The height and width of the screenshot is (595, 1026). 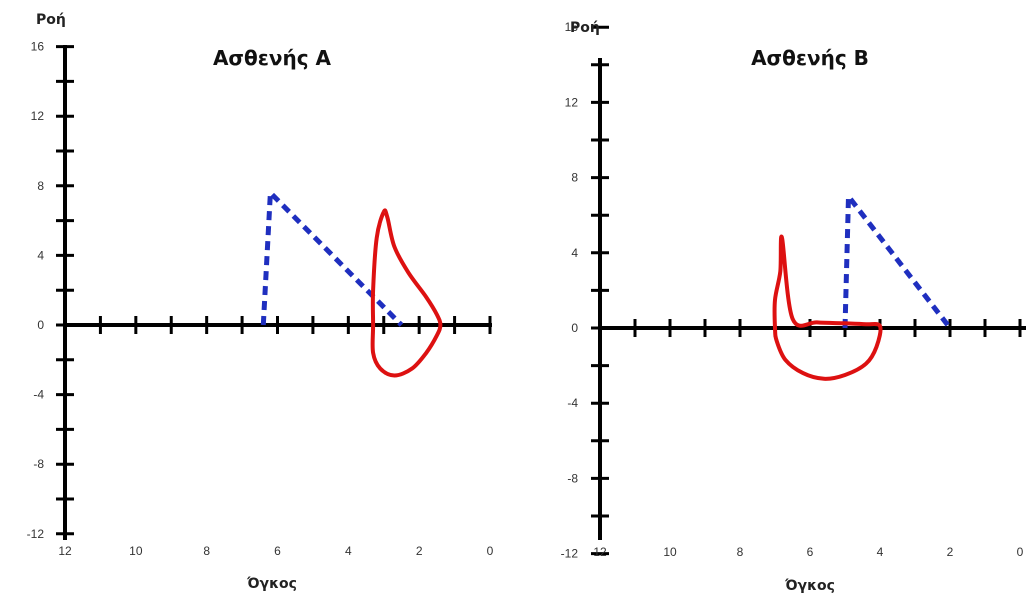 I want to click on chart-title: Ασθενής Α, so click(x=272, y=58).